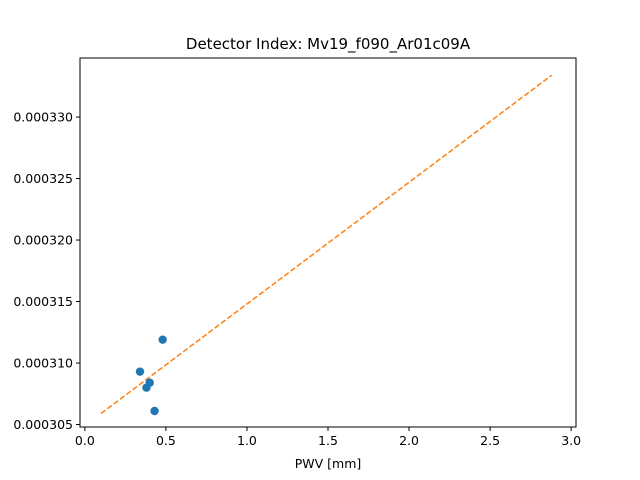  I want to click on y-tick-label: 0.000310, so click(43, 363).